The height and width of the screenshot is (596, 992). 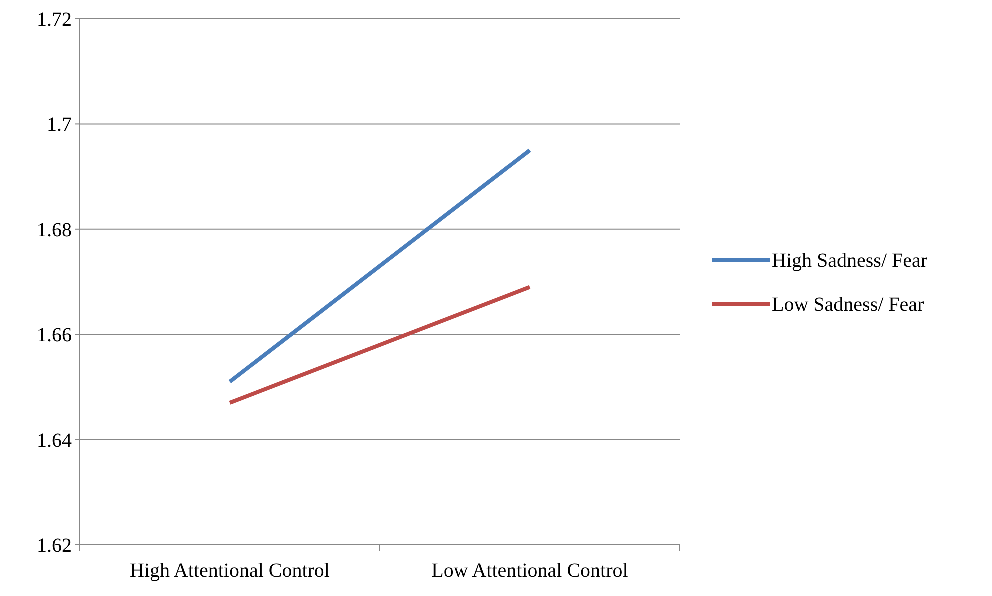 What do you see at coordinates (54, 20) in the screenshot?
I see `y-tick-label: 1.72` at bounding box center [54, 20].